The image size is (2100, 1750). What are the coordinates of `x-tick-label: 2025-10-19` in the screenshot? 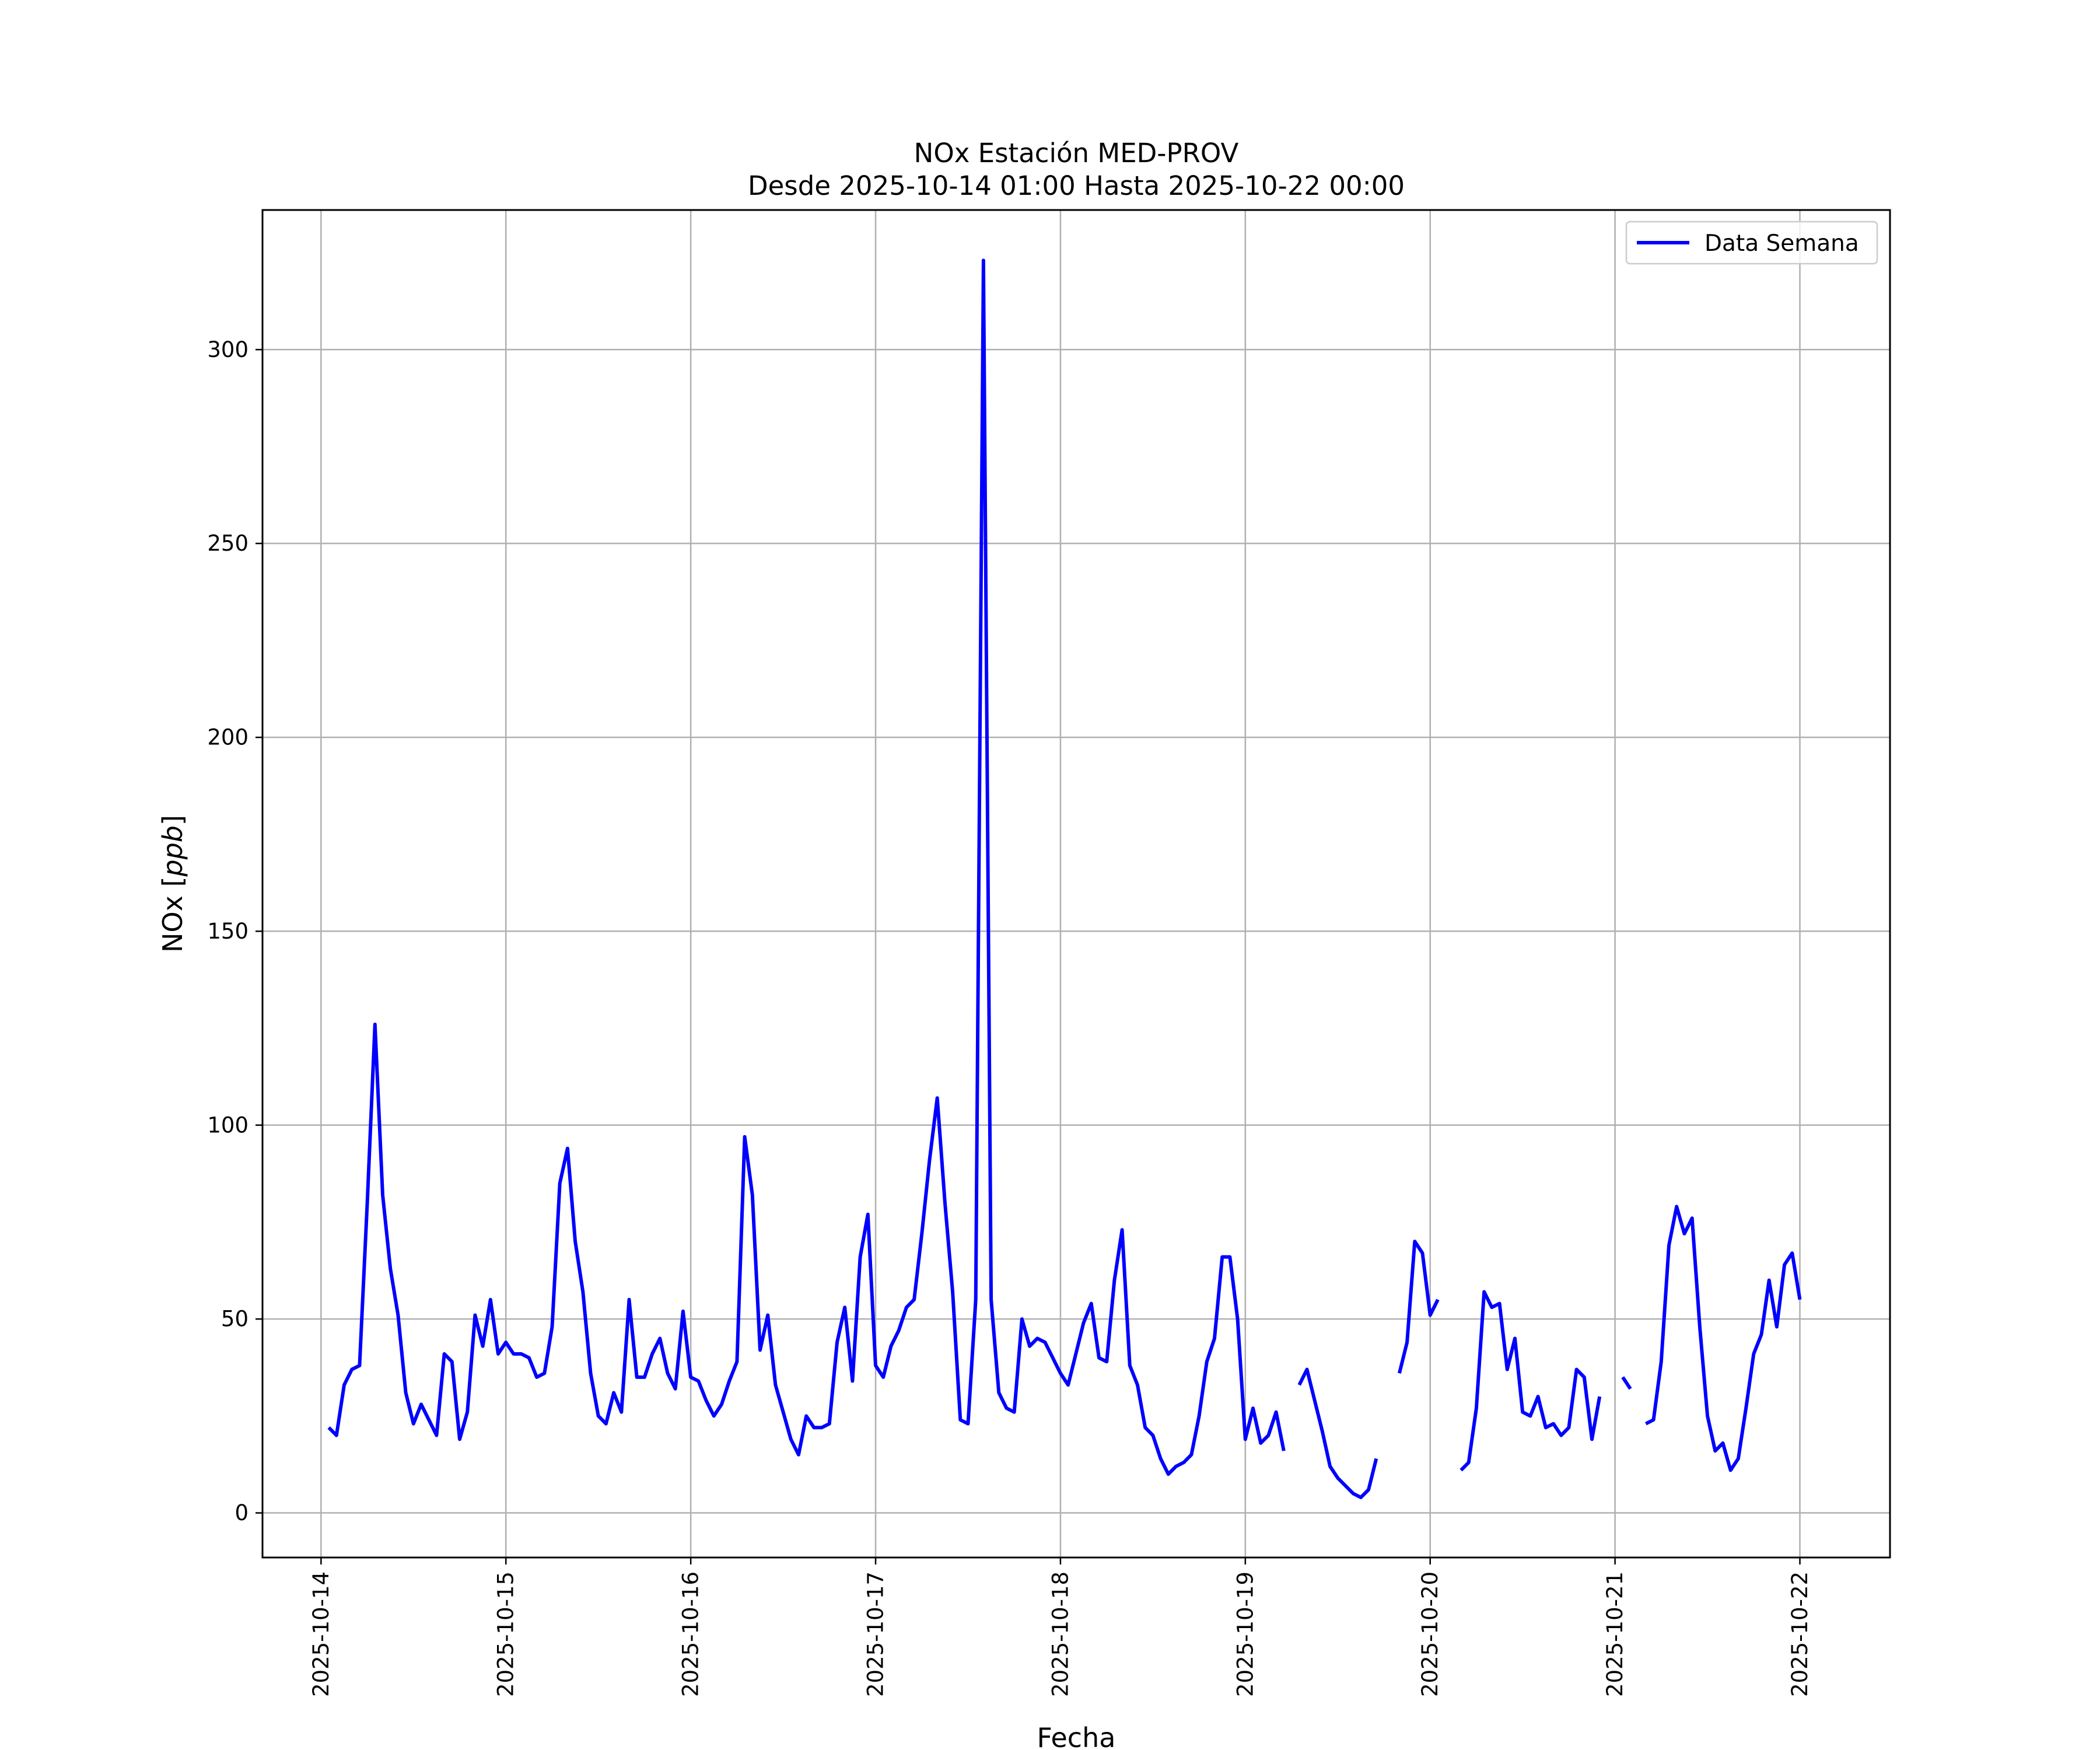 It's located at (1245, 1634).